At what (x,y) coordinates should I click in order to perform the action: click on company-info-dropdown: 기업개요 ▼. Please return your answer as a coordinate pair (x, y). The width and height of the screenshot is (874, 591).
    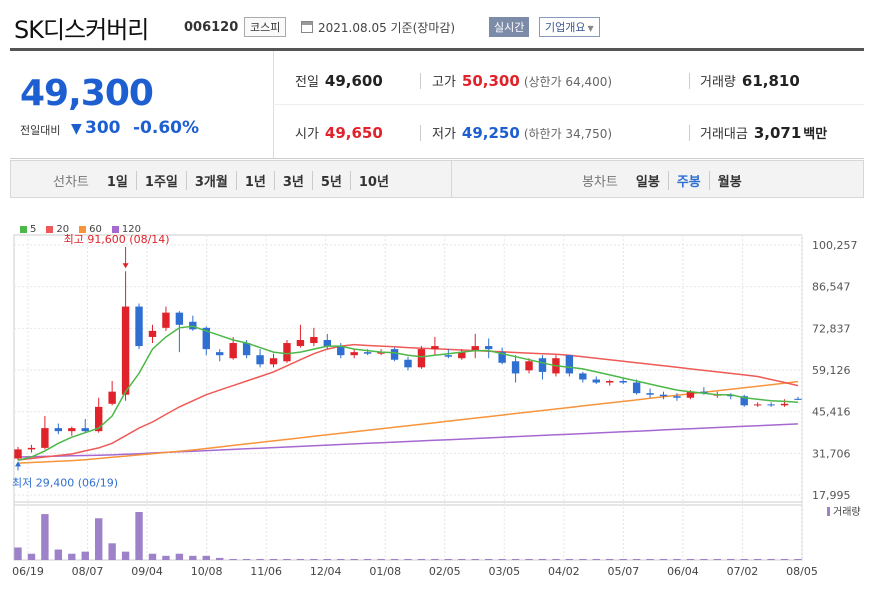
    Looking at the image, I should click on (569, 27).